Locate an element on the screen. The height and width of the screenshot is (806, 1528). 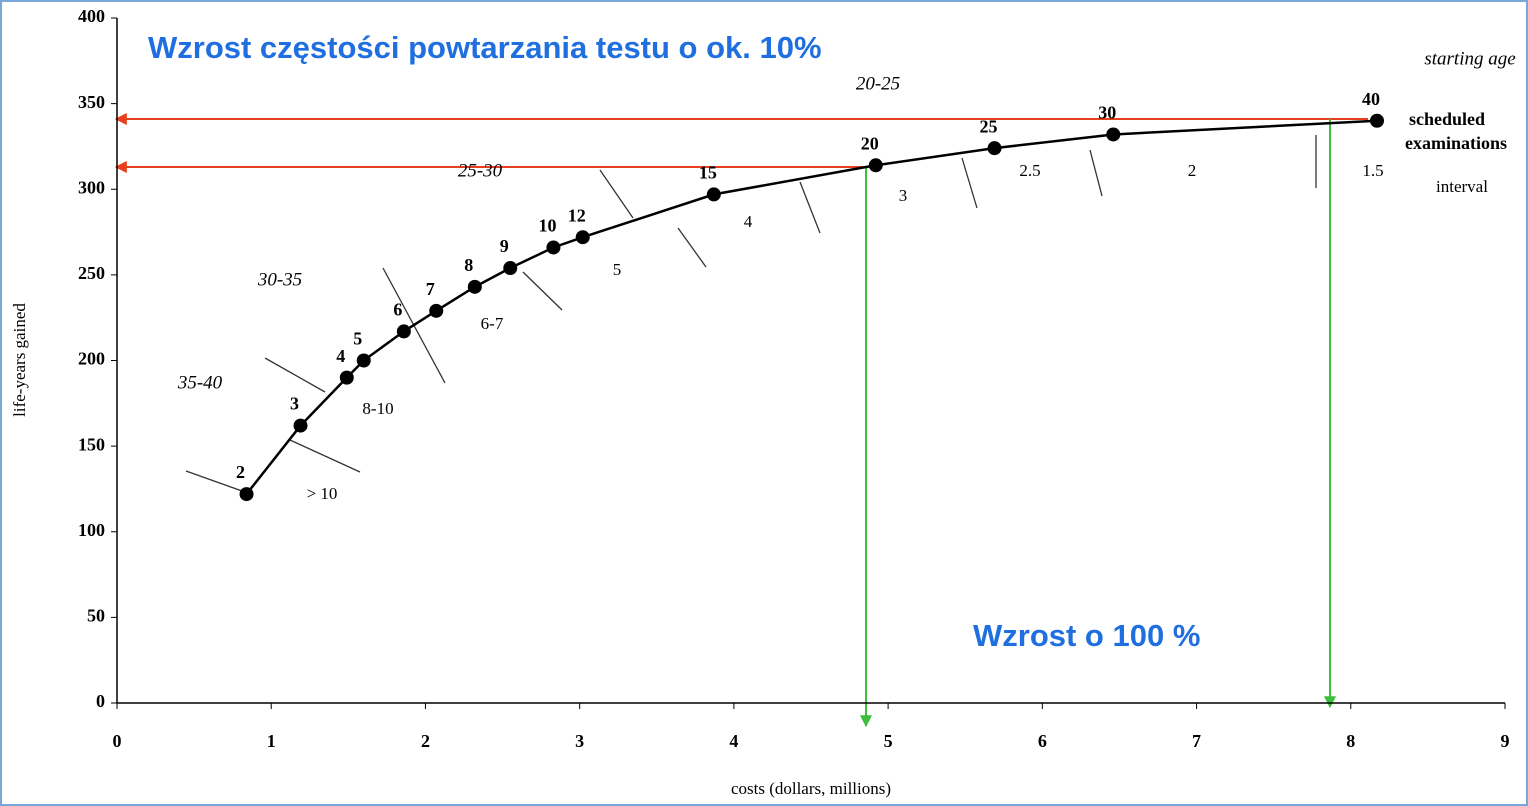
y-tick-label: 150 is located at coordinates (91, 444).